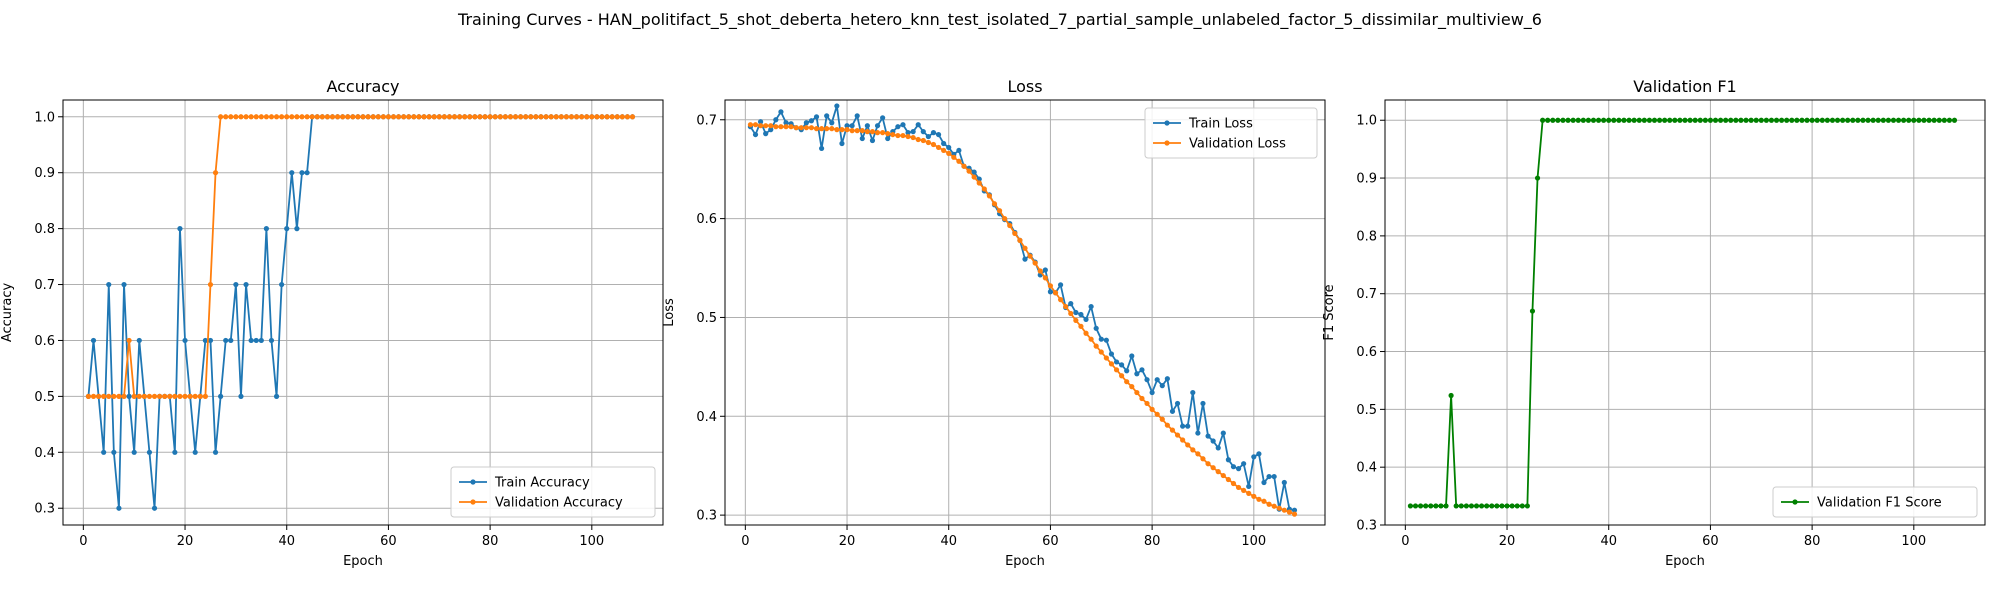 The height and width of the screenshot is (604, 2000). Describe the element at coordinates (669, 312) in the screenshot. I see `y-axis-label: Loss` at that location.